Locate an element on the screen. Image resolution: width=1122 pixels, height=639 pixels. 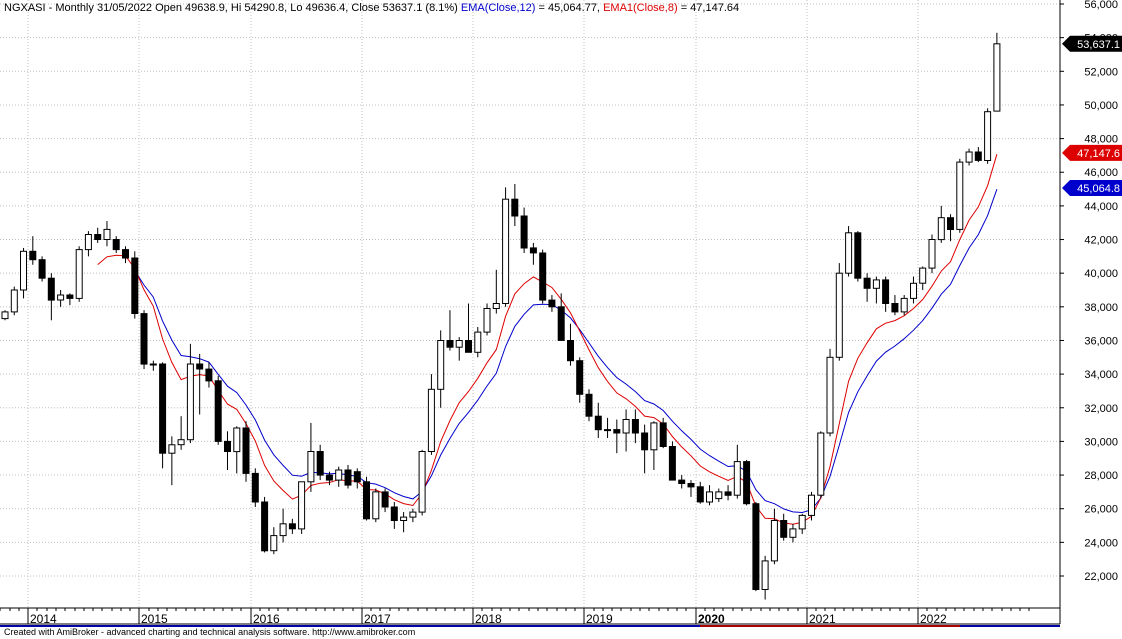
y-tick-label: 36,000 is located at coordinates (1101, 341).